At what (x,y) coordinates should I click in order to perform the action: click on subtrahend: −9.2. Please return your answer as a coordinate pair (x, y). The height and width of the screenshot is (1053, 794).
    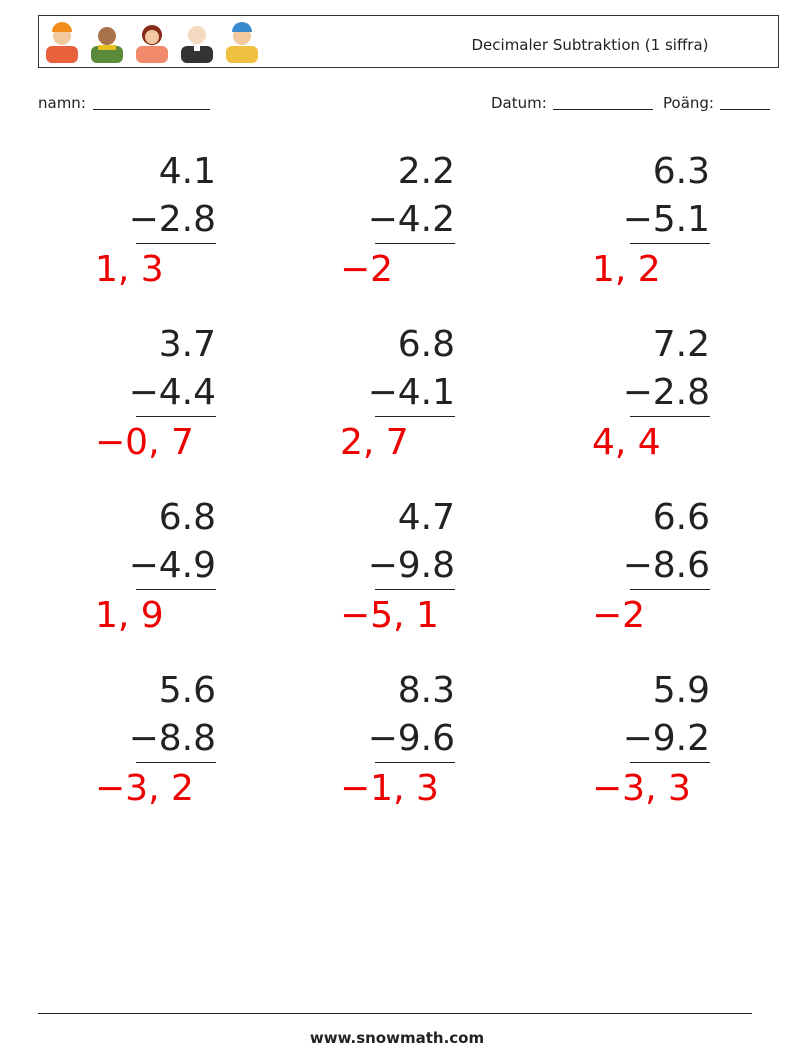
    Looking at the image, I should click on (666, 738).